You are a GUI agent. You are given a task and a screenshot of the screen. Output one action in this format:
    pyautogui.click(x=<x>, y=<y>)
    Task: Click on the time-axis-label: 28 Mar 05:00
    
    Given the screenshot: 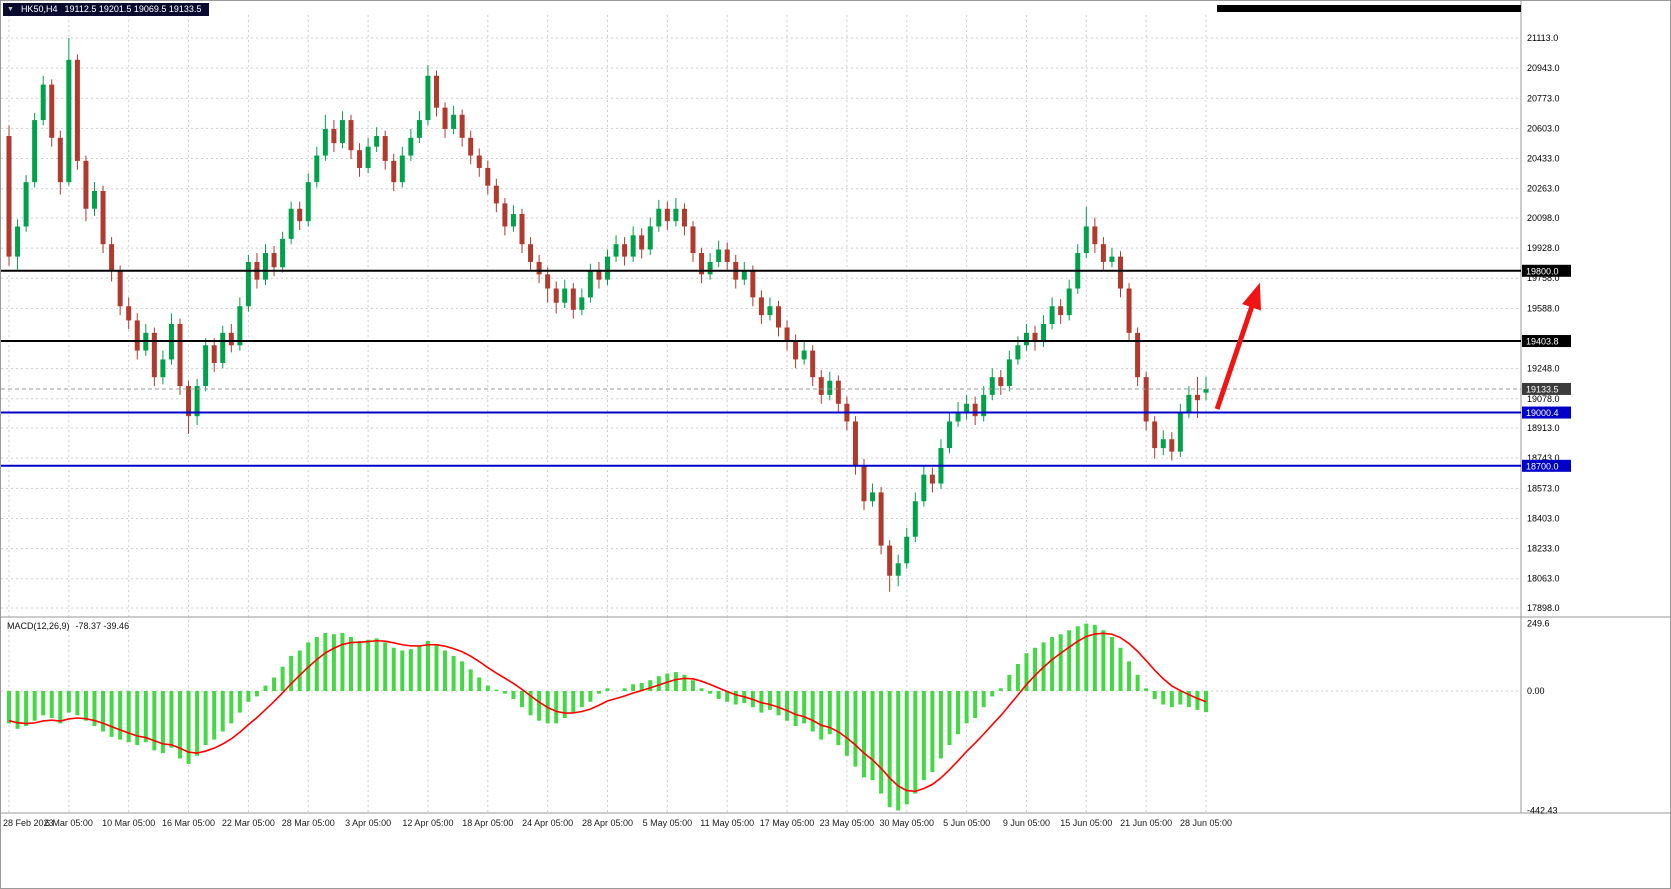 What is the action you would take?
    pyautogui.click(x=308, y=823)
    